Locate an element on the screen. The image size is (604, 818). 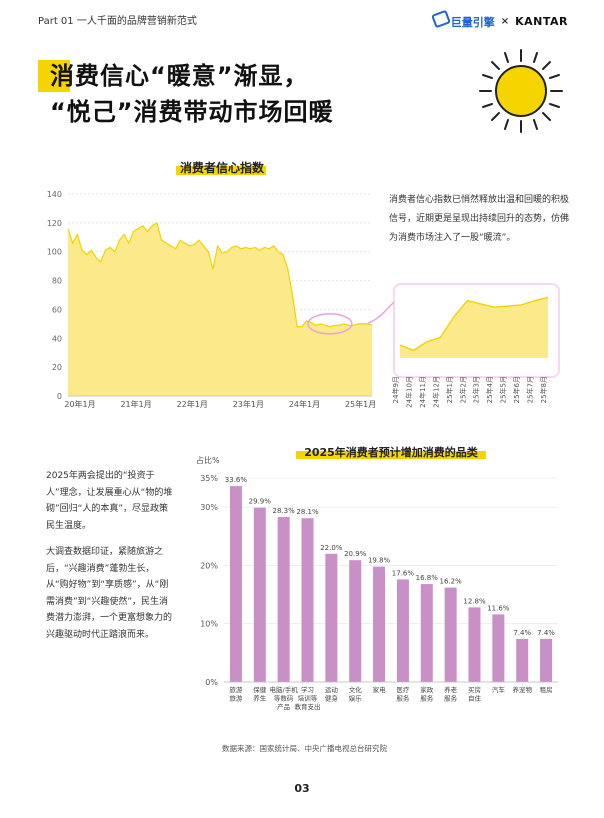
x-tick-label: 25年1月 is located at coordinates (360, 404).